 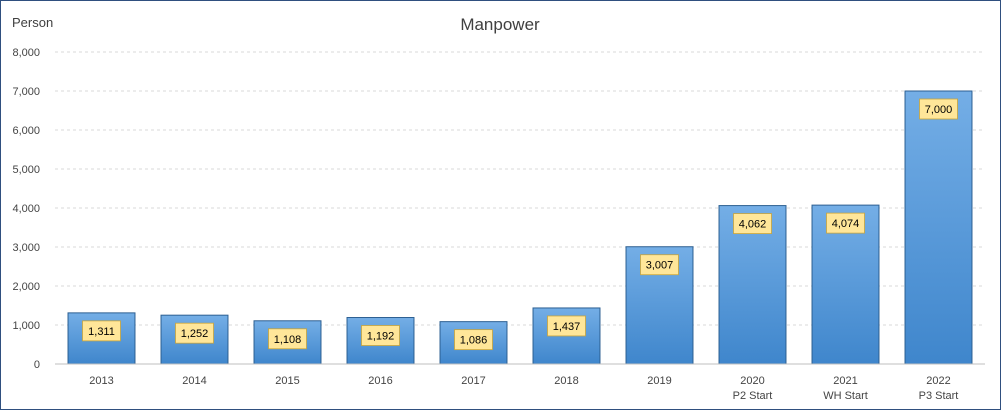 I want to click on x-tick-label: 2015, so click(x=287, y=381).